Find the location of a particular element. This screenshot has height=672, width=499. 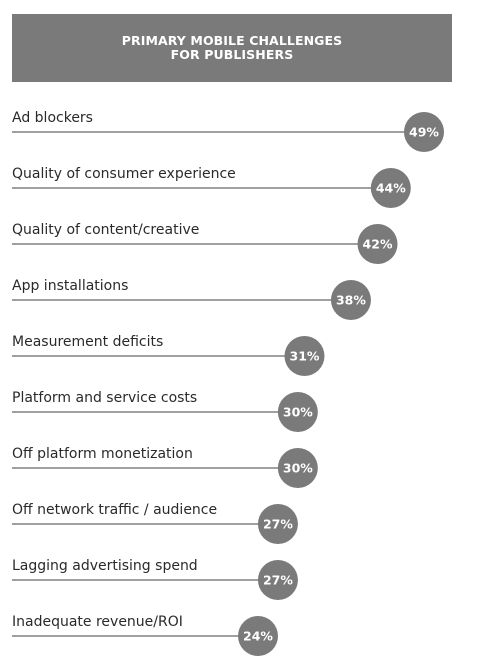

bar-row: Lagging advertising spend 27% is located at coordinates (155, 579).